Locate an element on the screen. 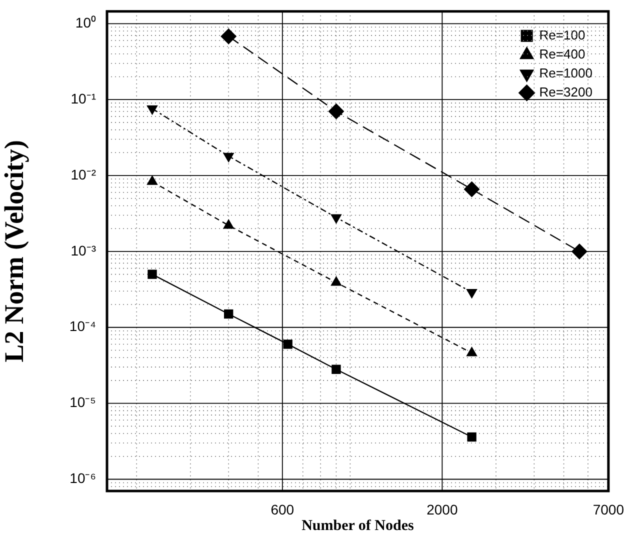 The width and height of the screenshot is (627, 539). x-tick-label: 600 is located at coordinates (282, 509).